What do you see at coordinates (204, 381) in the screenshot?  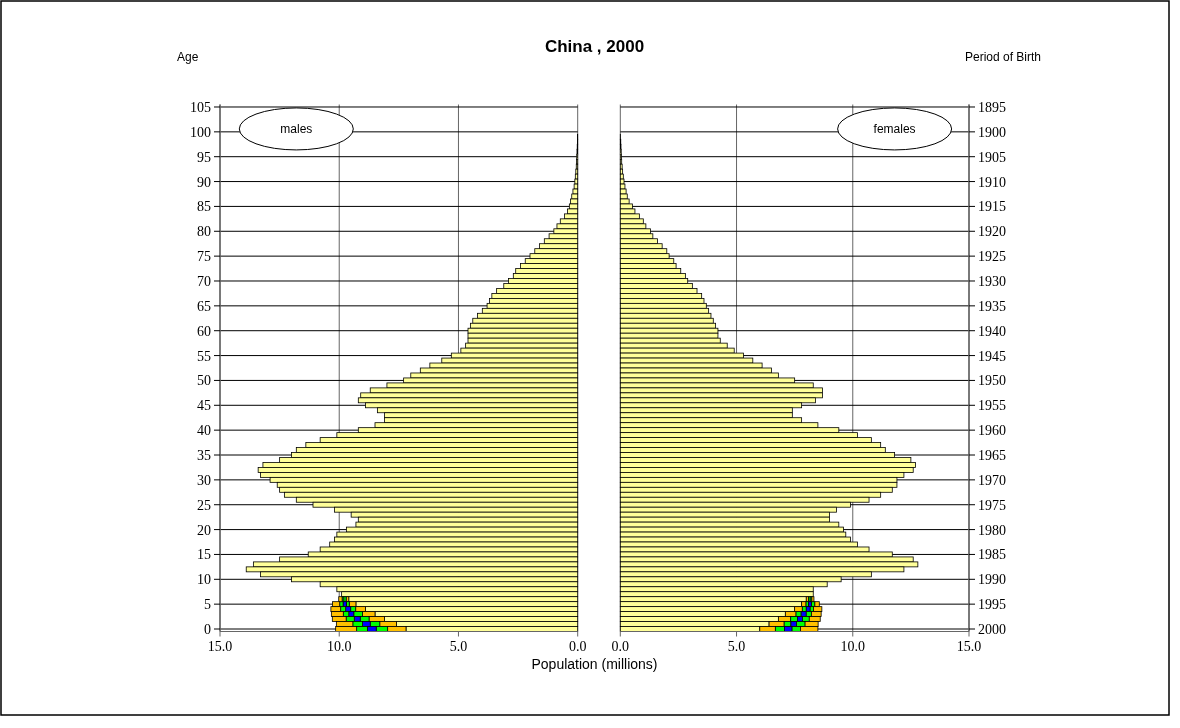 I see `y-tick-label: 50` at bounding box center [204, 381].